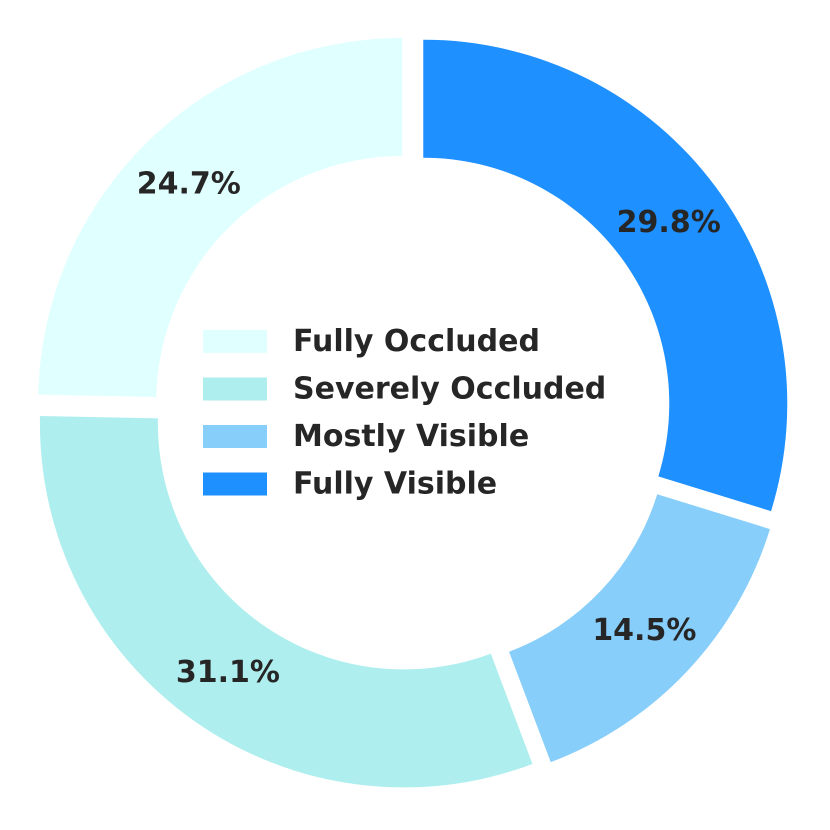  Describe the element at coordinates (395, 484) in the screenshot. I see `legend-label: Fully Visible` at that location.